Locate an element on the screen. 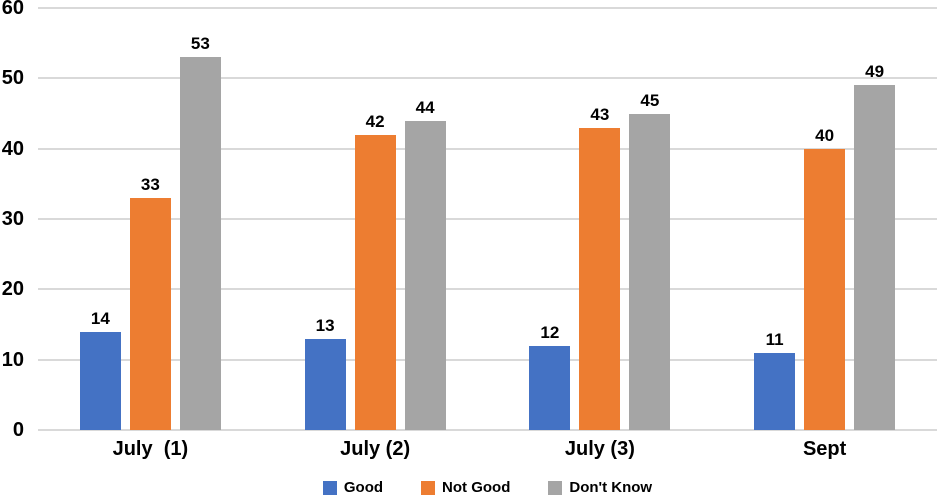  bar-value-label: 12 is located at coordinates (550, 332).